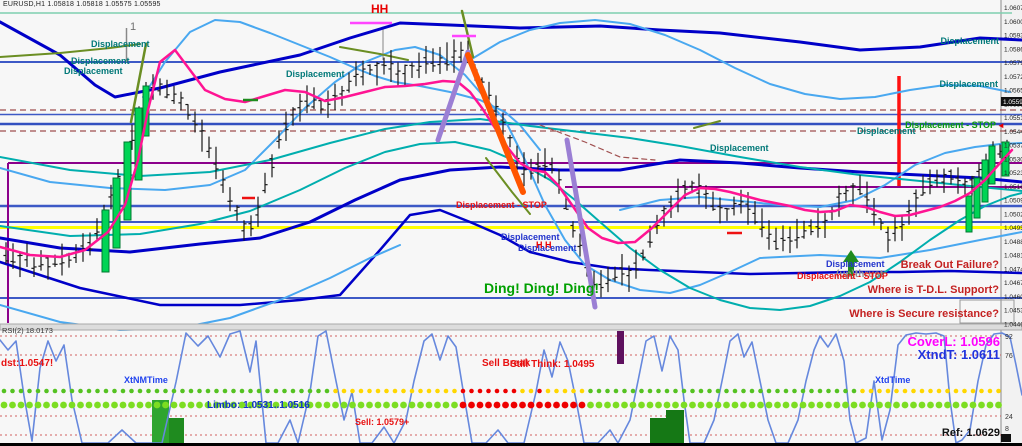  I want to click on price-axis-label: 1.05025, so click(1013, 214).